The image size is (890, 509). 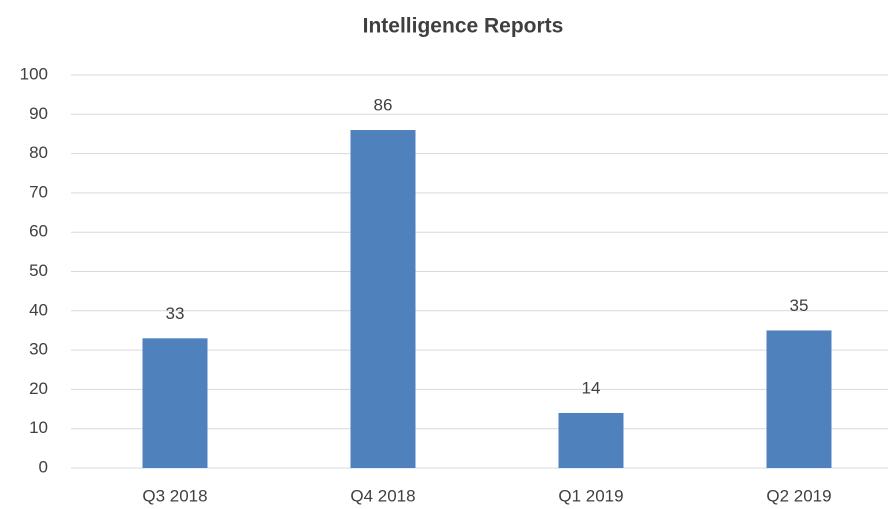 I want to click on y-tick-label: 10, so click(x=38, y=427).